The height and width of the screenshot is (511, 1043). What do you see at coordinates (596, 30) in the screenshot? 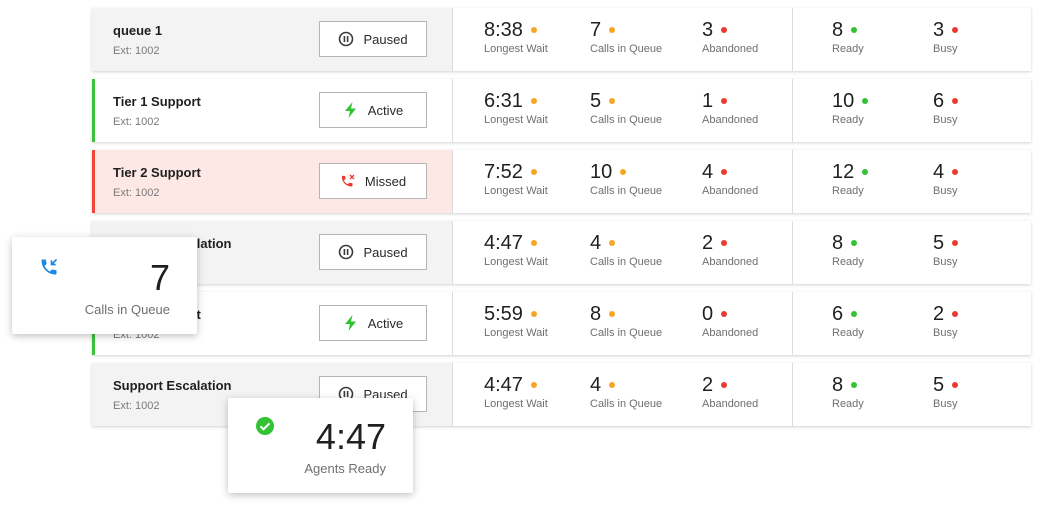
I see `stat-calls-in-queue-value: 7` at bounding box center [596, 30].